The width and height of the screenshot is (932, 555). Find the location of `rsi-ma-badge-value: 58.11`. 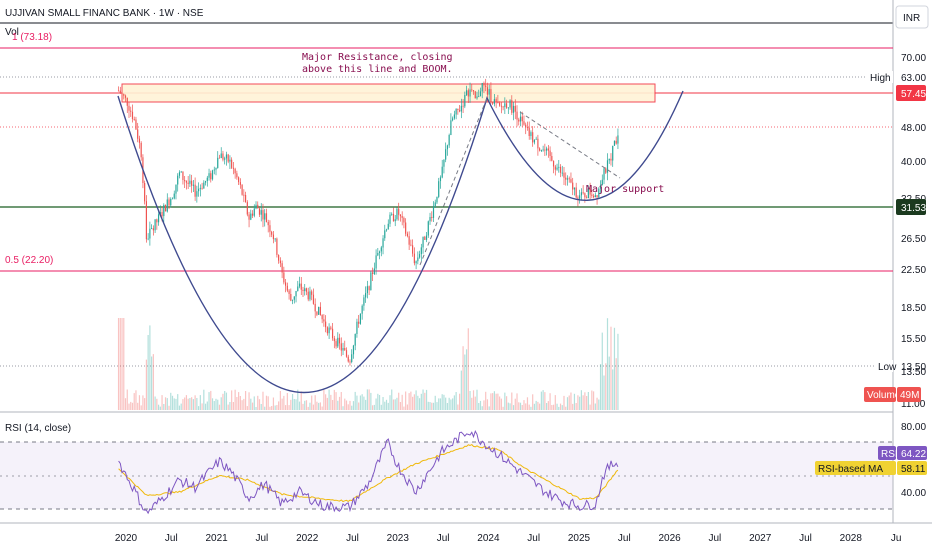

rsi-ma-badge-value: 58.11 is located at coordinates (913, 469).